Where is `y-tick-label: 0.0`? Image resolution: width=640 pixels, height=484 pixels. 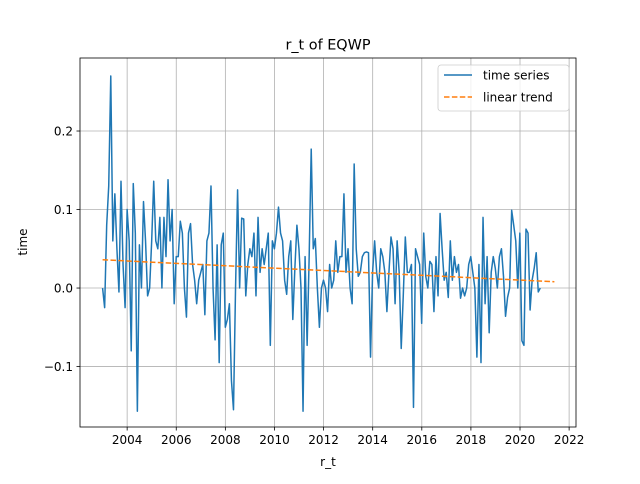 y-tick-label: 0.0 is located at coordinates (63, 288).